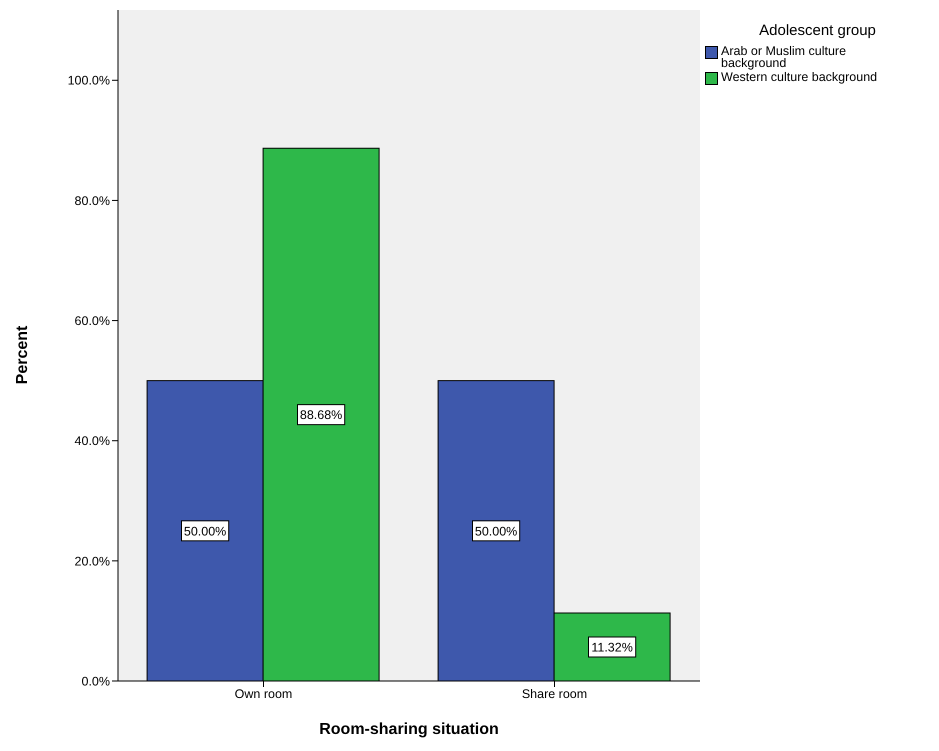 The width and height of the screenshot is (939, 751). I want to click on y-tick-label: 100.0%, so click(89, 81).